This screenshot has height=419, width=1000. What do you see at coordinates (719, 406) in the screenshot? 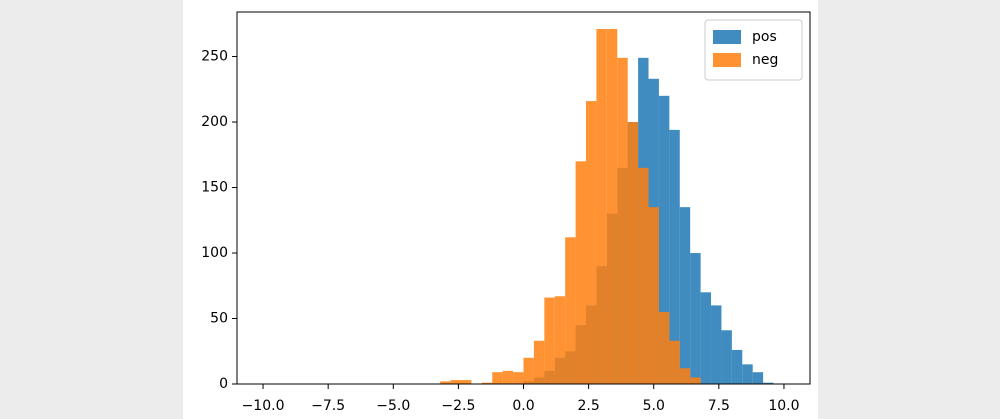
I see `x-tick-label: 7.5` at bounding box center [719, 406].